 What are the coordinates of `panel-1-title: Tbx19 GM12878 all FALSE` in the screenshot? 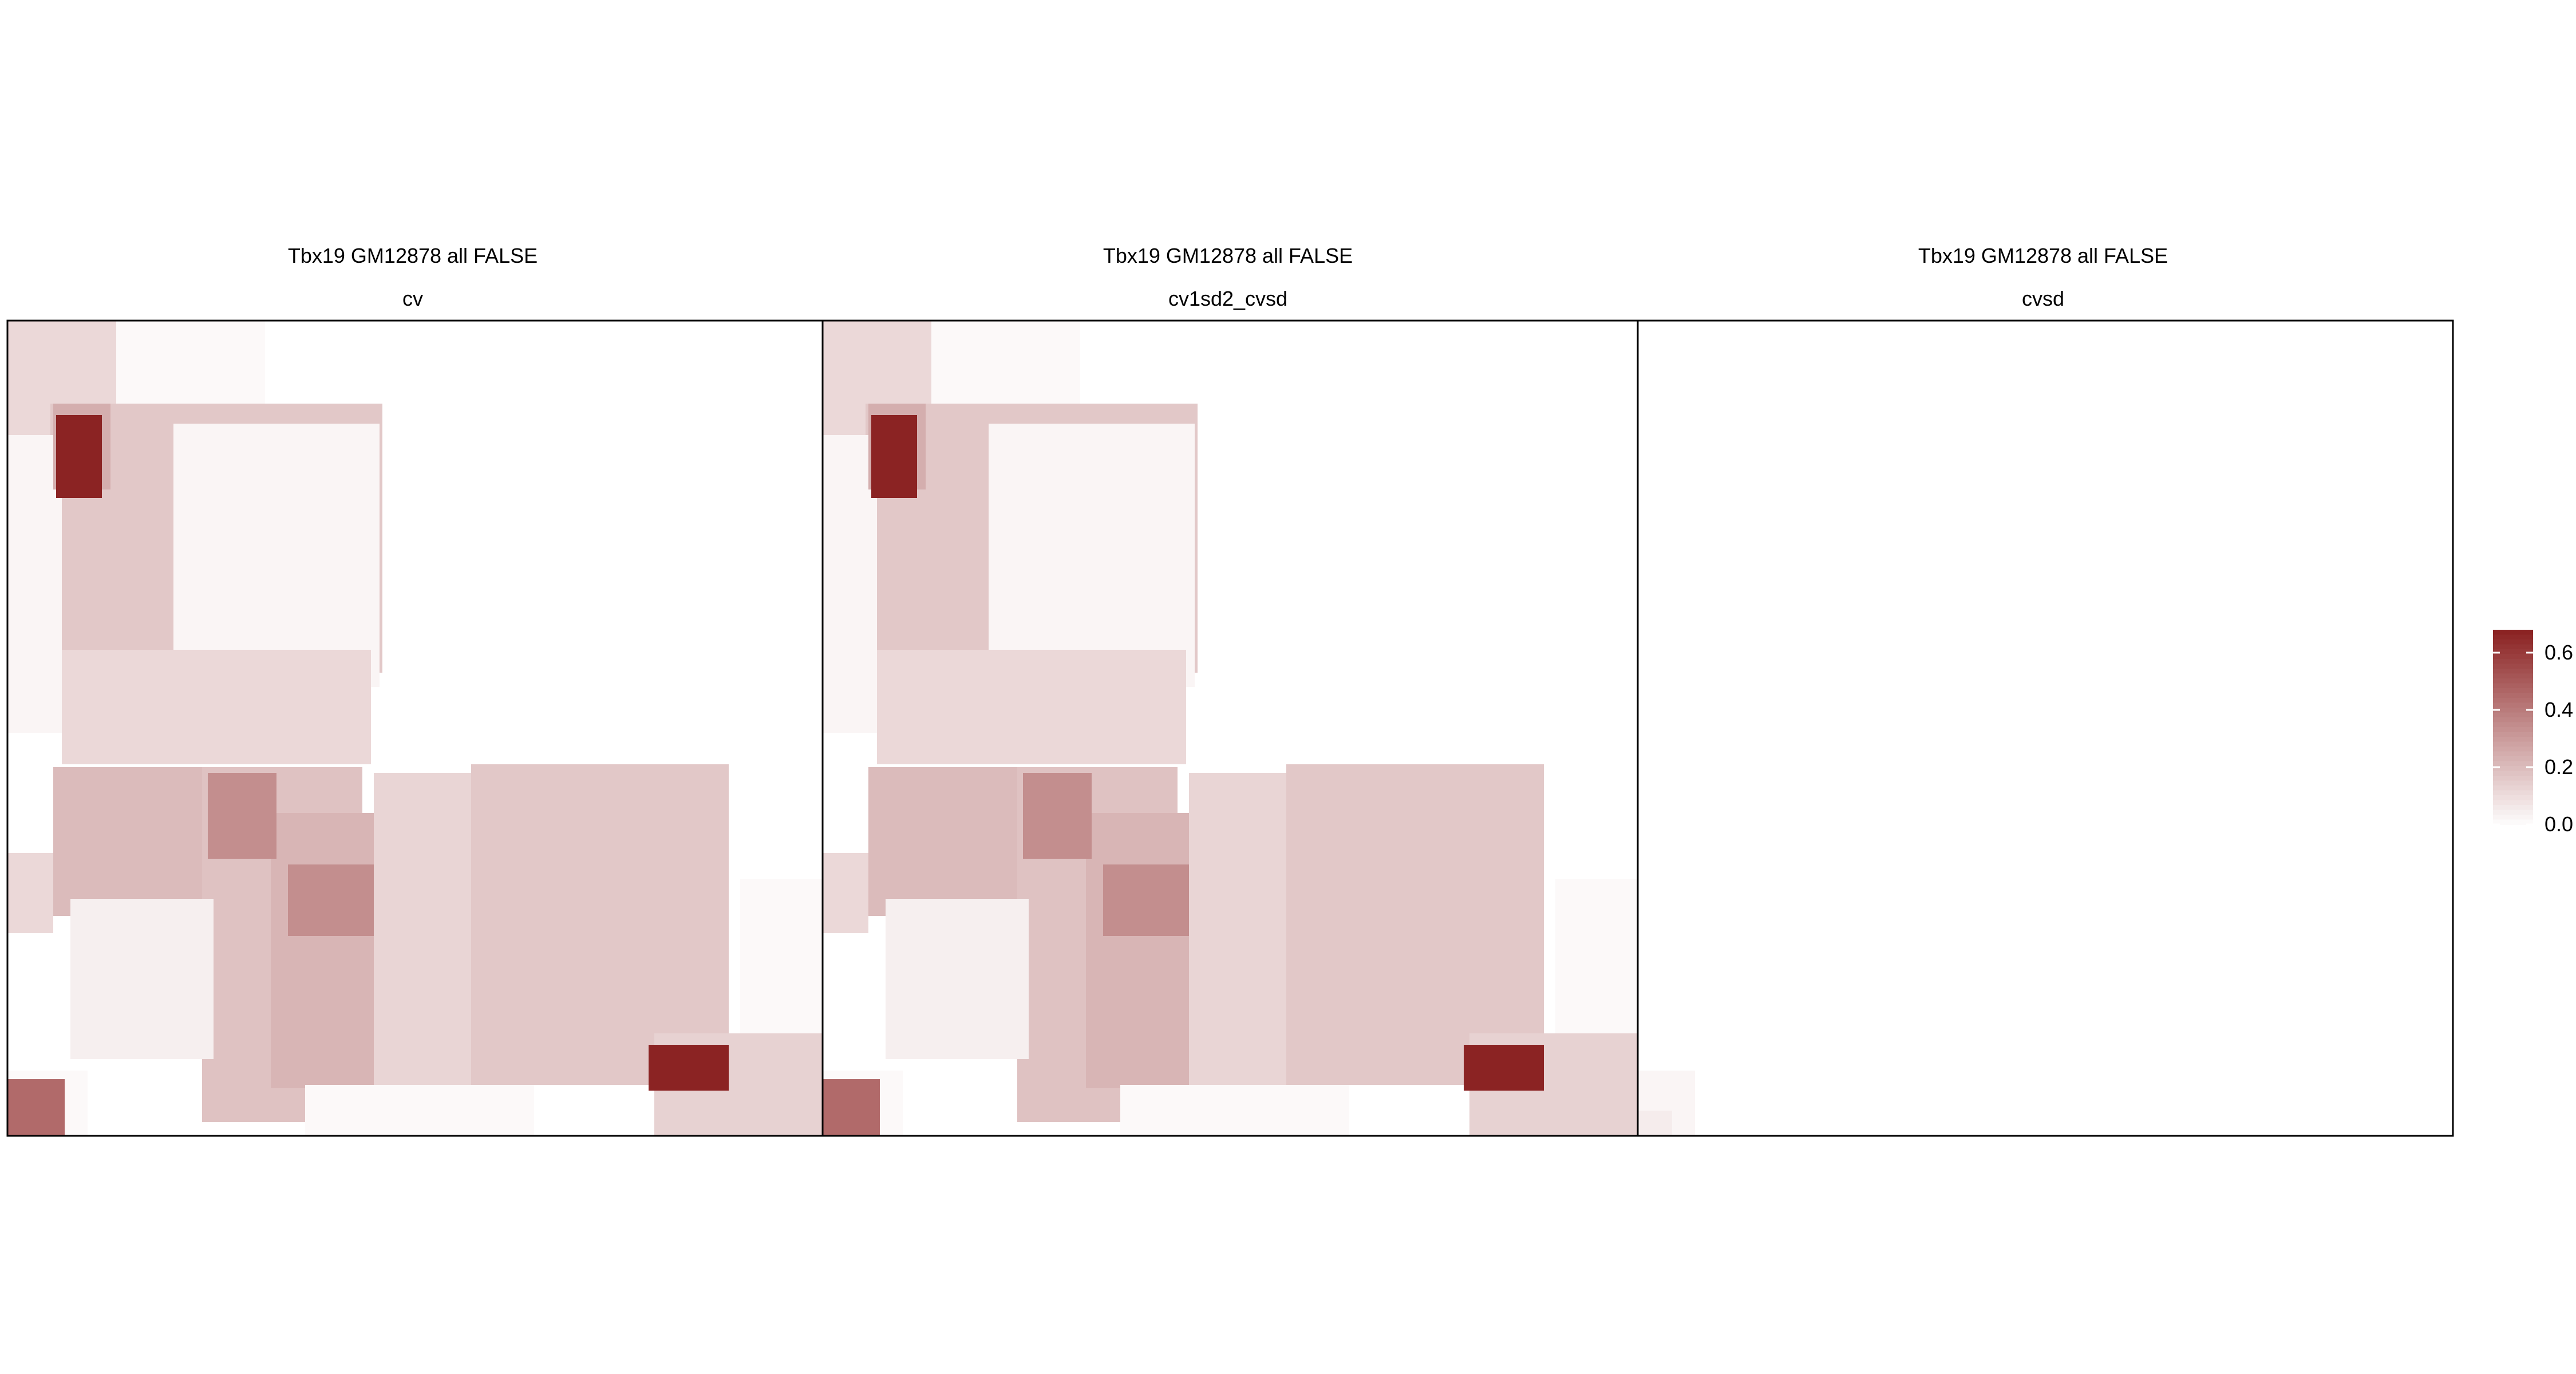 It's located at (413, 256).